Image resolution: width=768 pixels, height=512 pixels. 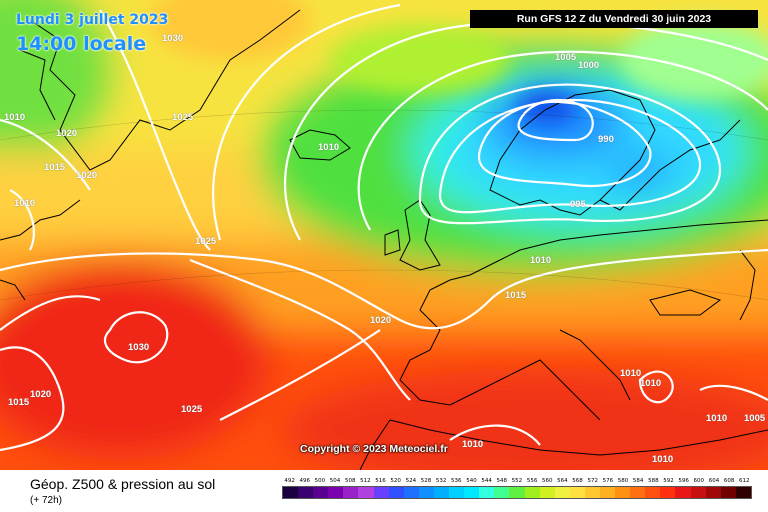 I want to click on scale-label: 596, so click(x=683, y=481).